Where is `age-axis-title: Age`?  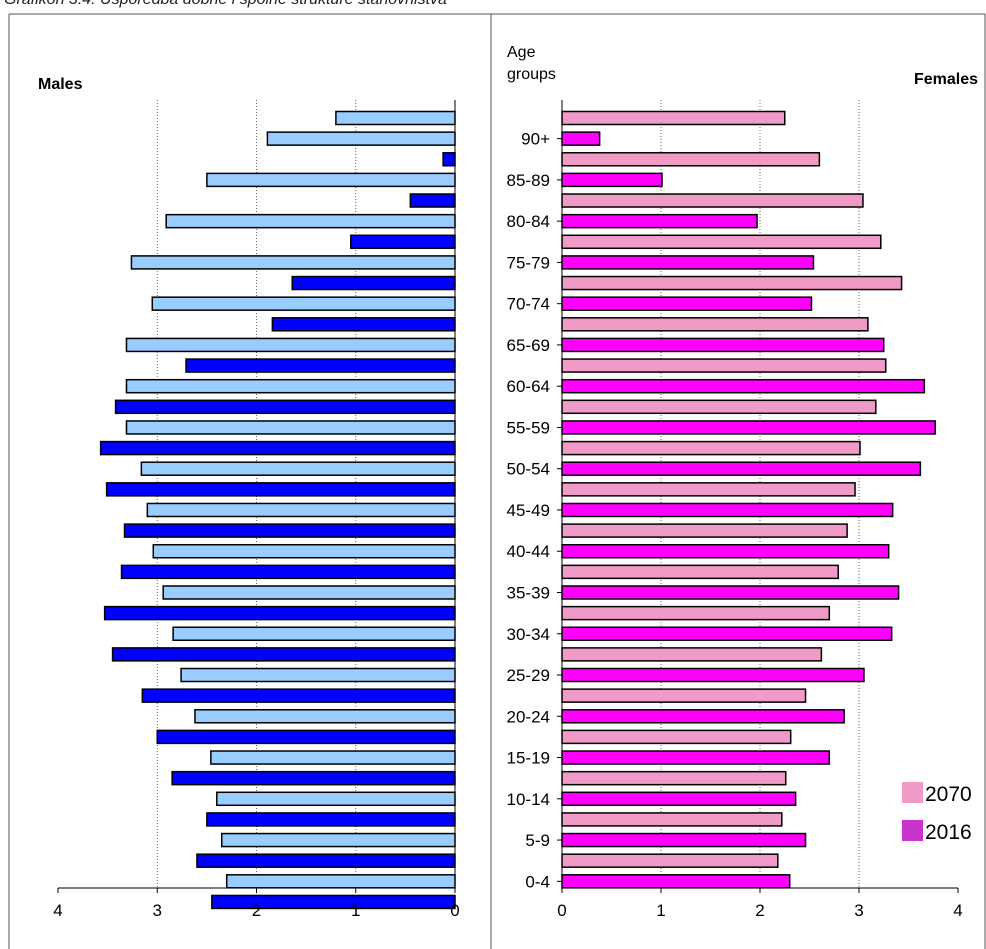 age-axis-title: Age is located at coordinates (521, 52).